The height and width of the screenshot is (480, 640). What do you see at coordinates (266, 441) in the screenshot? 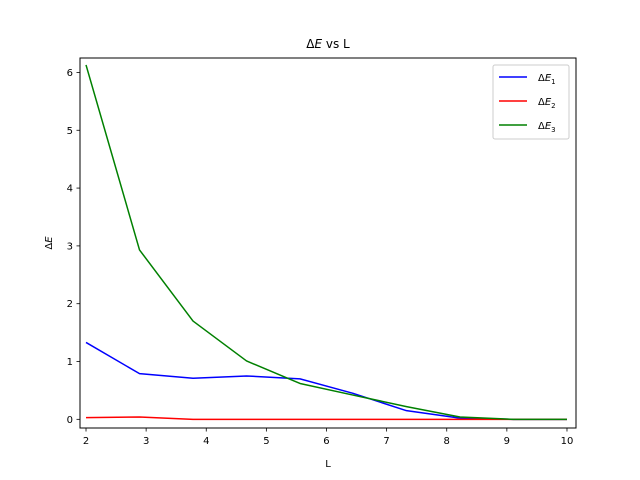
I see `x-tick-label: 5` at bounding box center [266, 441].